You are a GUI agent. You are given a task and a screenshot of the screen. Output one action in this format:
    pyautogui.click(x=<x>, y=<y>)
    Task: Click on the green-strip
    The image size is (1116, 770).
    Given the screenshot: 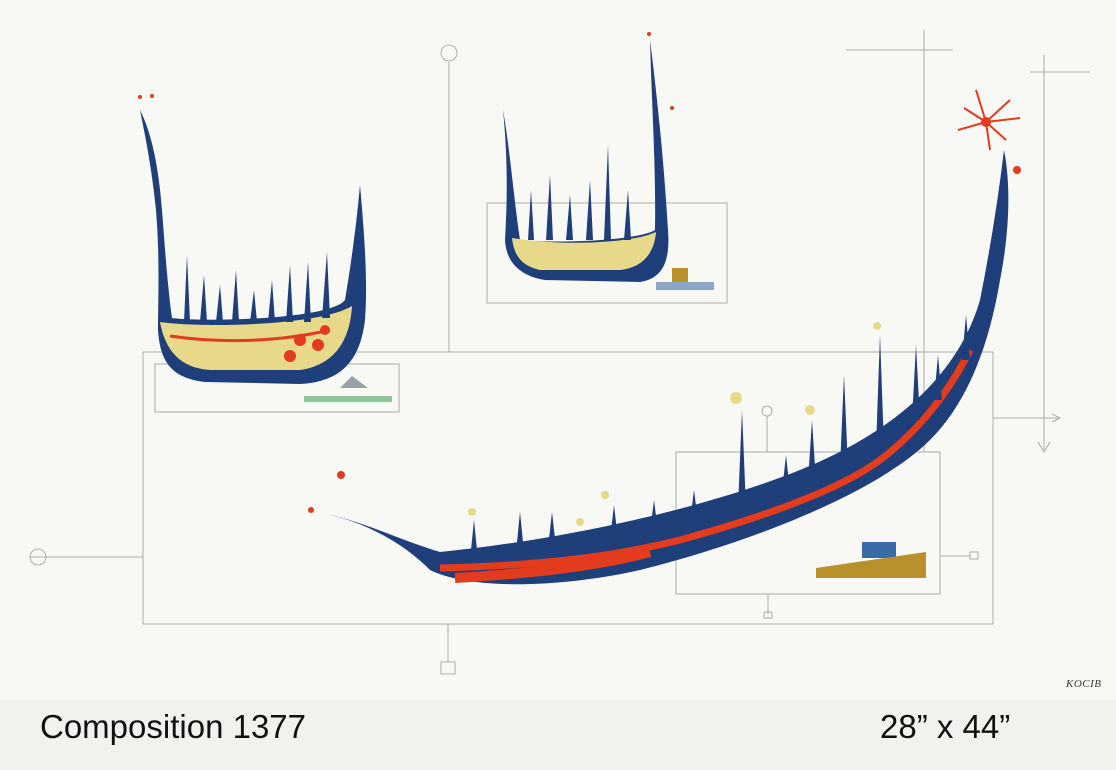 What is the action you would take?
    pyautogui.click(x=348, y=399)
    